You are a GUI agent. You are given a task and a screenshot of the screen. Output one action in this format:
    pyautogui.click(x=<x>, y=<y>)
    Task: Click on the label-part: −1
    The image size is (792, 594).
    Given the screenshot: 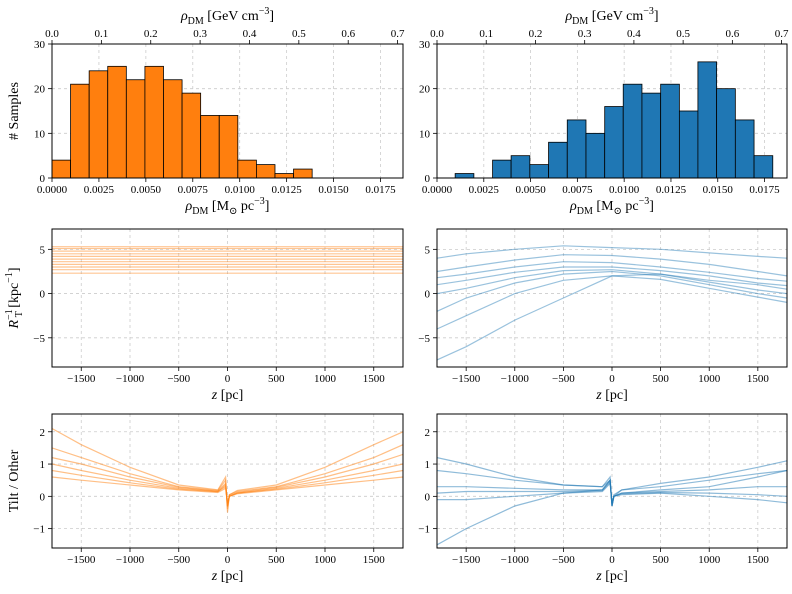 What is the action you would take?
    pyautogui.click(x=9, y=314)
    